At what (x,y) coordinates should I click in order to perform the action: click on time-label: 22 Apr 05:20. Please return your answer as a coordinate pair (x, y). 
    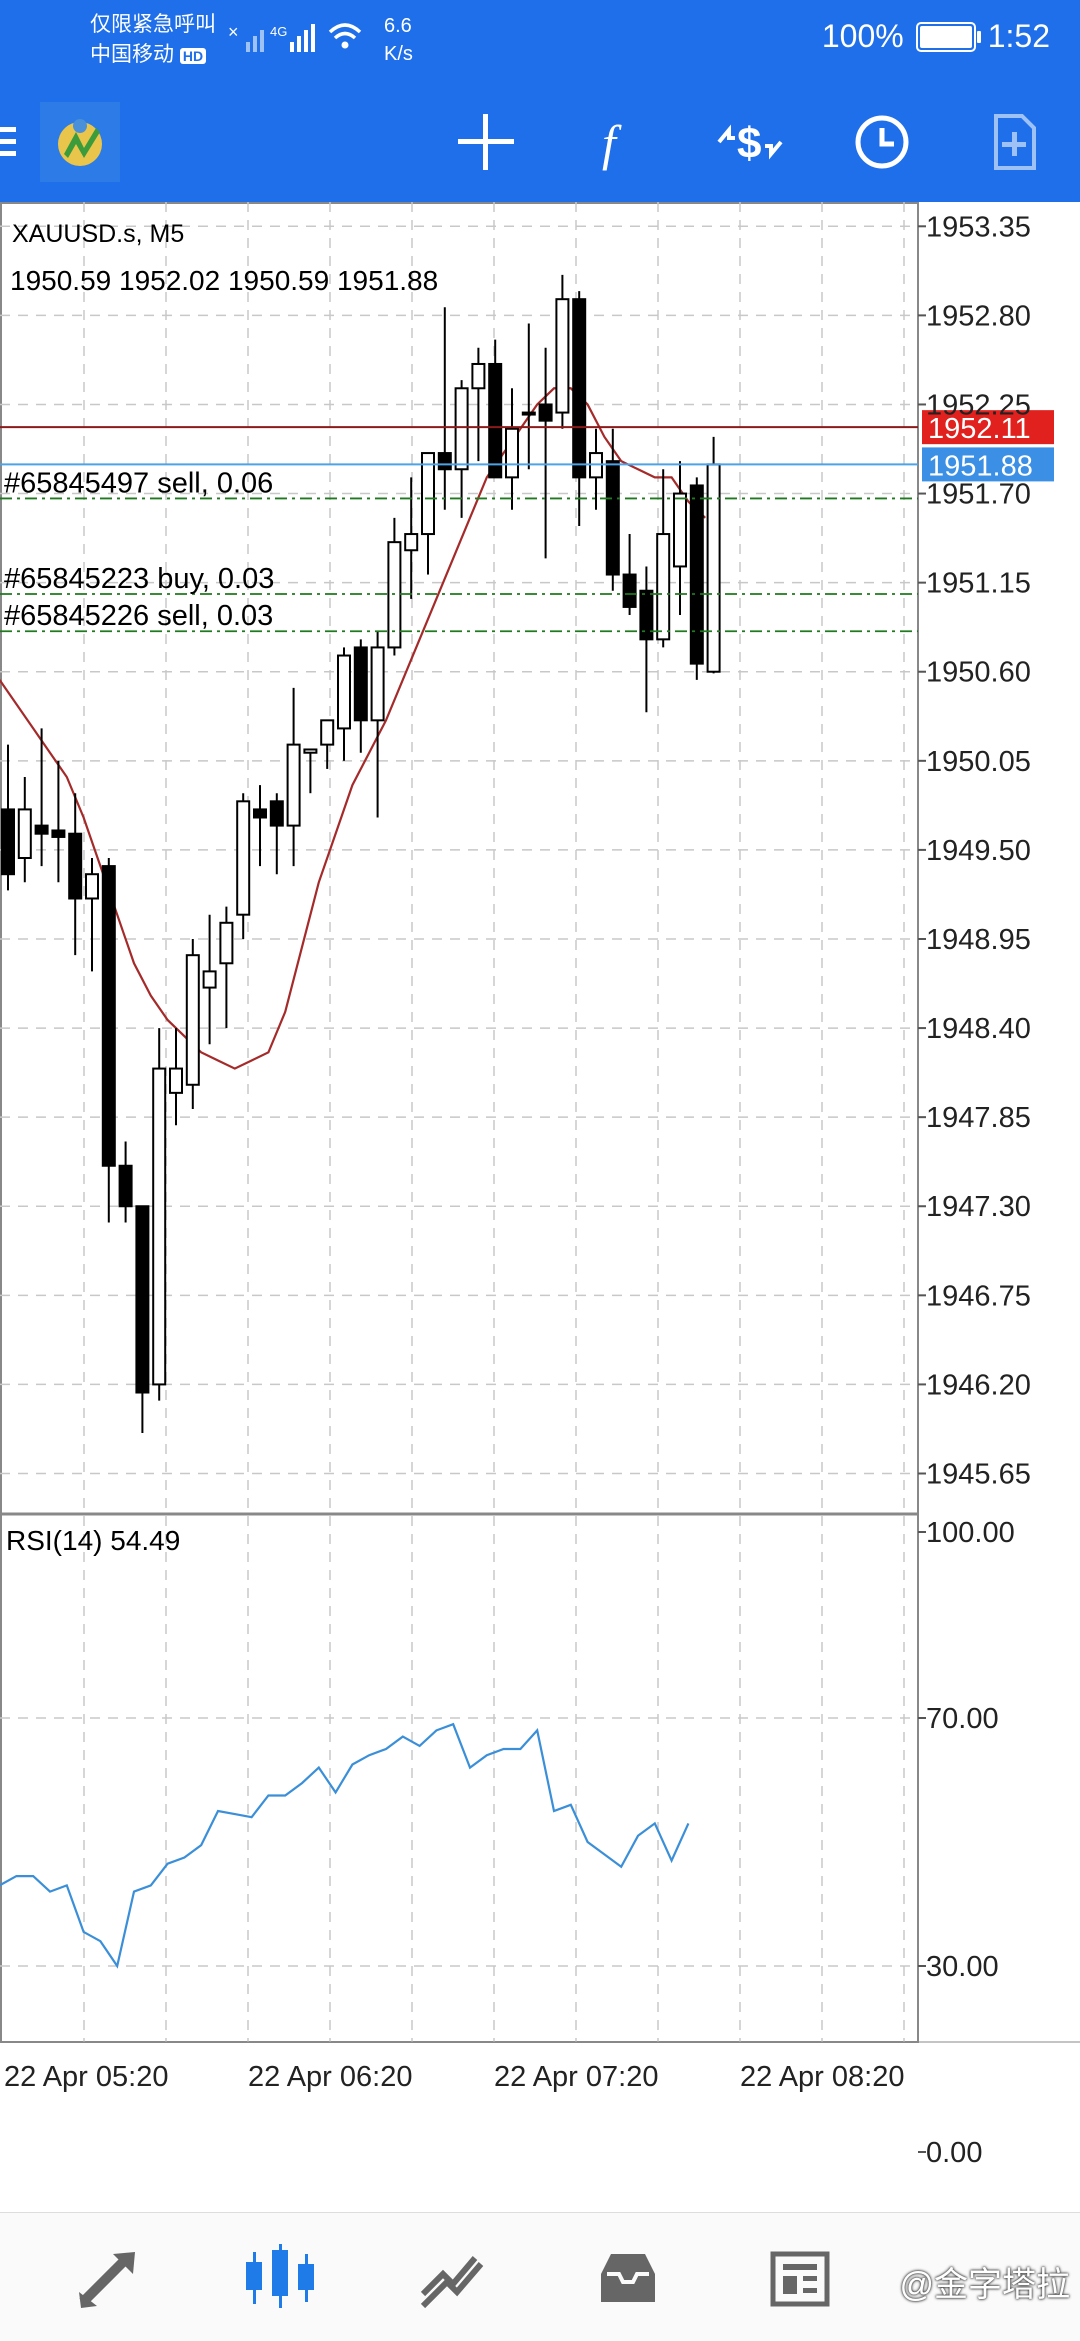
    Looking at the image, I should click on (86, 2077).